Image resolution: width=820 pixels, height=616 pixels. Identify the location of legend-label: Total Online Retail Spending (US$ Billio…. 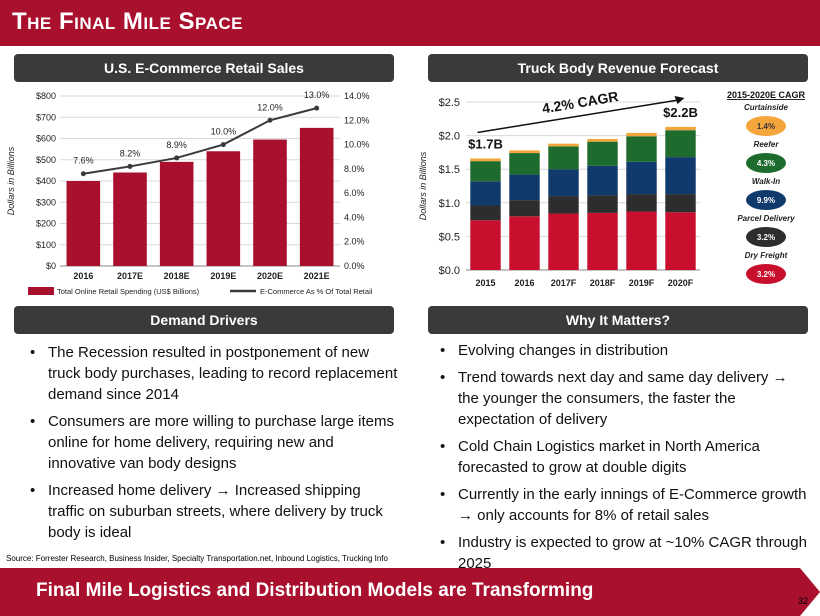
(128, 291).